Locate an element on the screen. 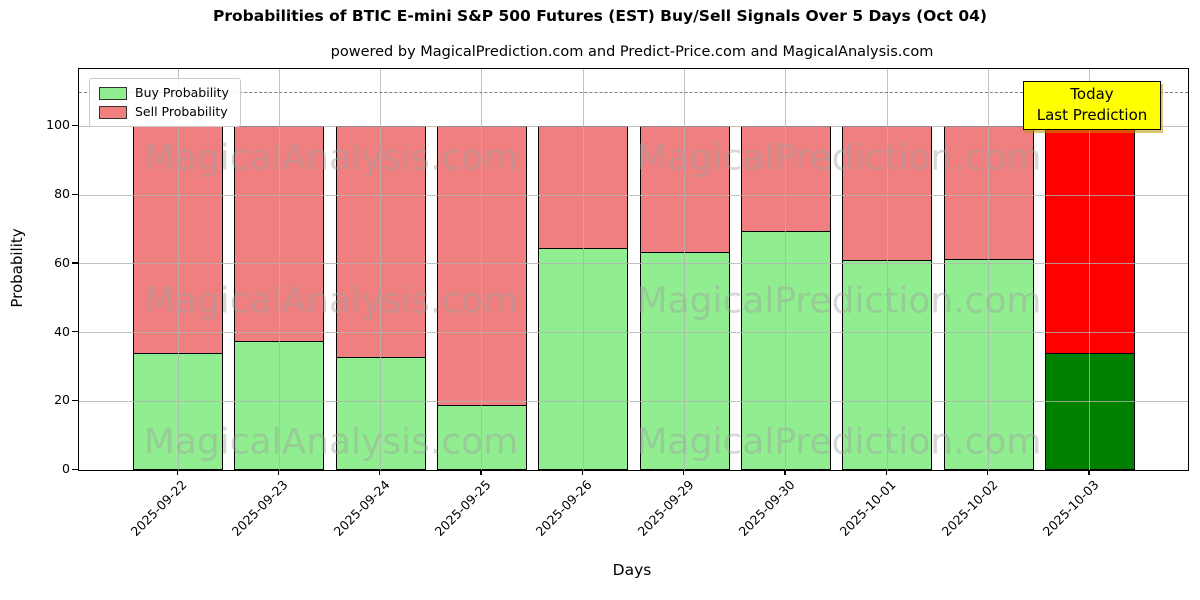 This screenshot has height=600, width=1200. sell-color-swatch is located at coordinates (113, 112).